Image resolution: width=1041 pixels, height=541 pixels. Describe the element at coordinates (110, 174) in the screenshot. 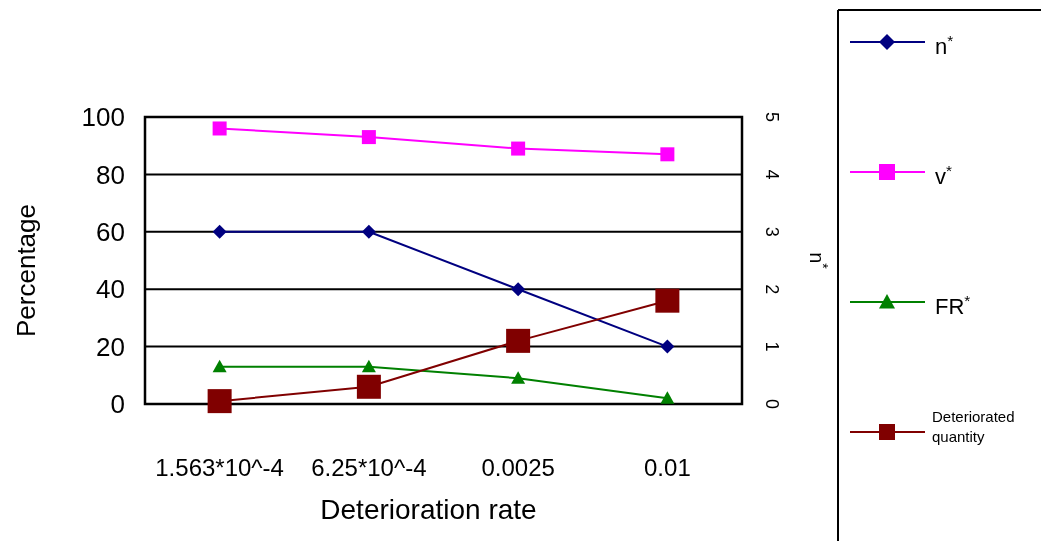

I see `y-tick-label: 80` at that location.